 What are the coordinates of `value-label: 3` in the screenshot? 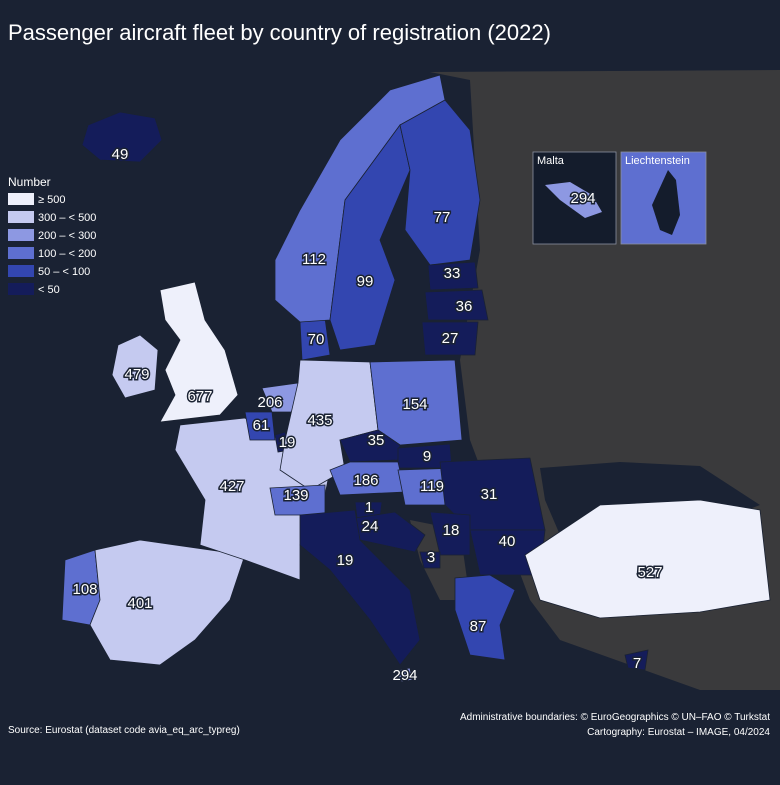 It's located at (431, 557).